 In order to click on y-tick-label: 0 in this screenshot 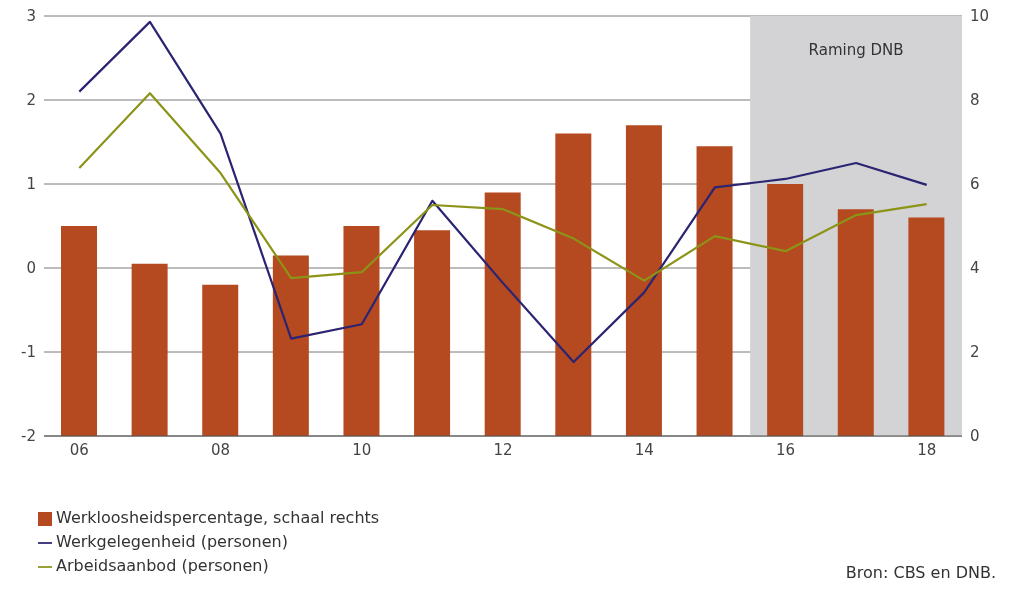, I will do `click(31, 268)`.